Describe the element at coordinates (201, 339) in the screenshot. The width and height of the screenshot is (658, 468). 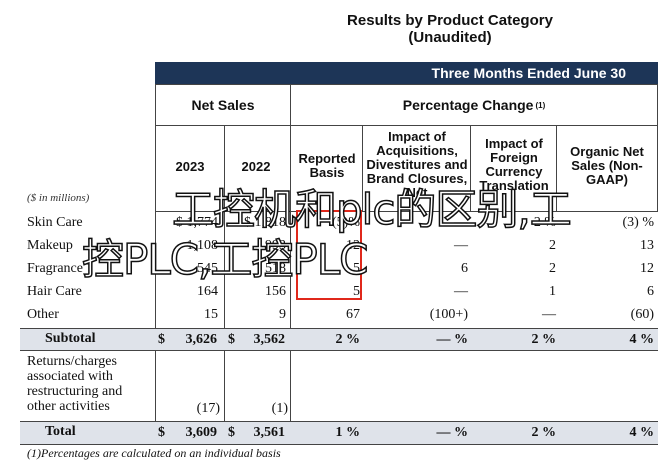
I see `subtotal-2023: 3,626` at that location.